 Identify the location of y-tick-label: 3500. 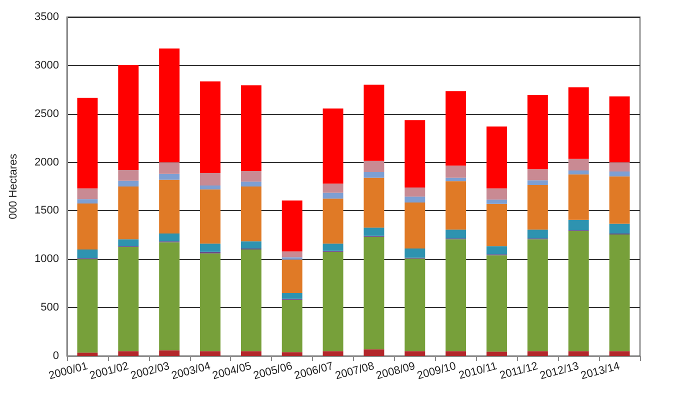
(46, 17).